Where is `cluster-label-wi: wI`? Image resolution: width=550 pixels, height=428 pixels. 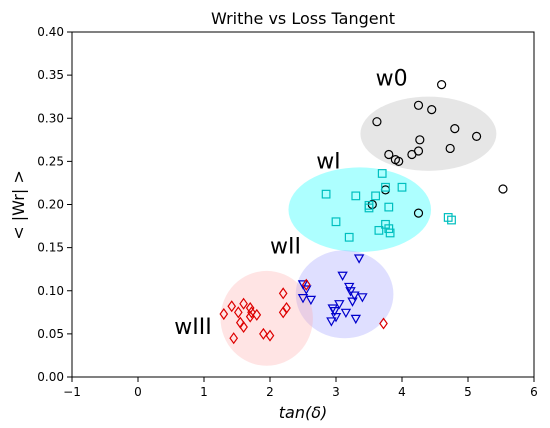
cluster-label-wi: wI is located at coordinates (328, 161).